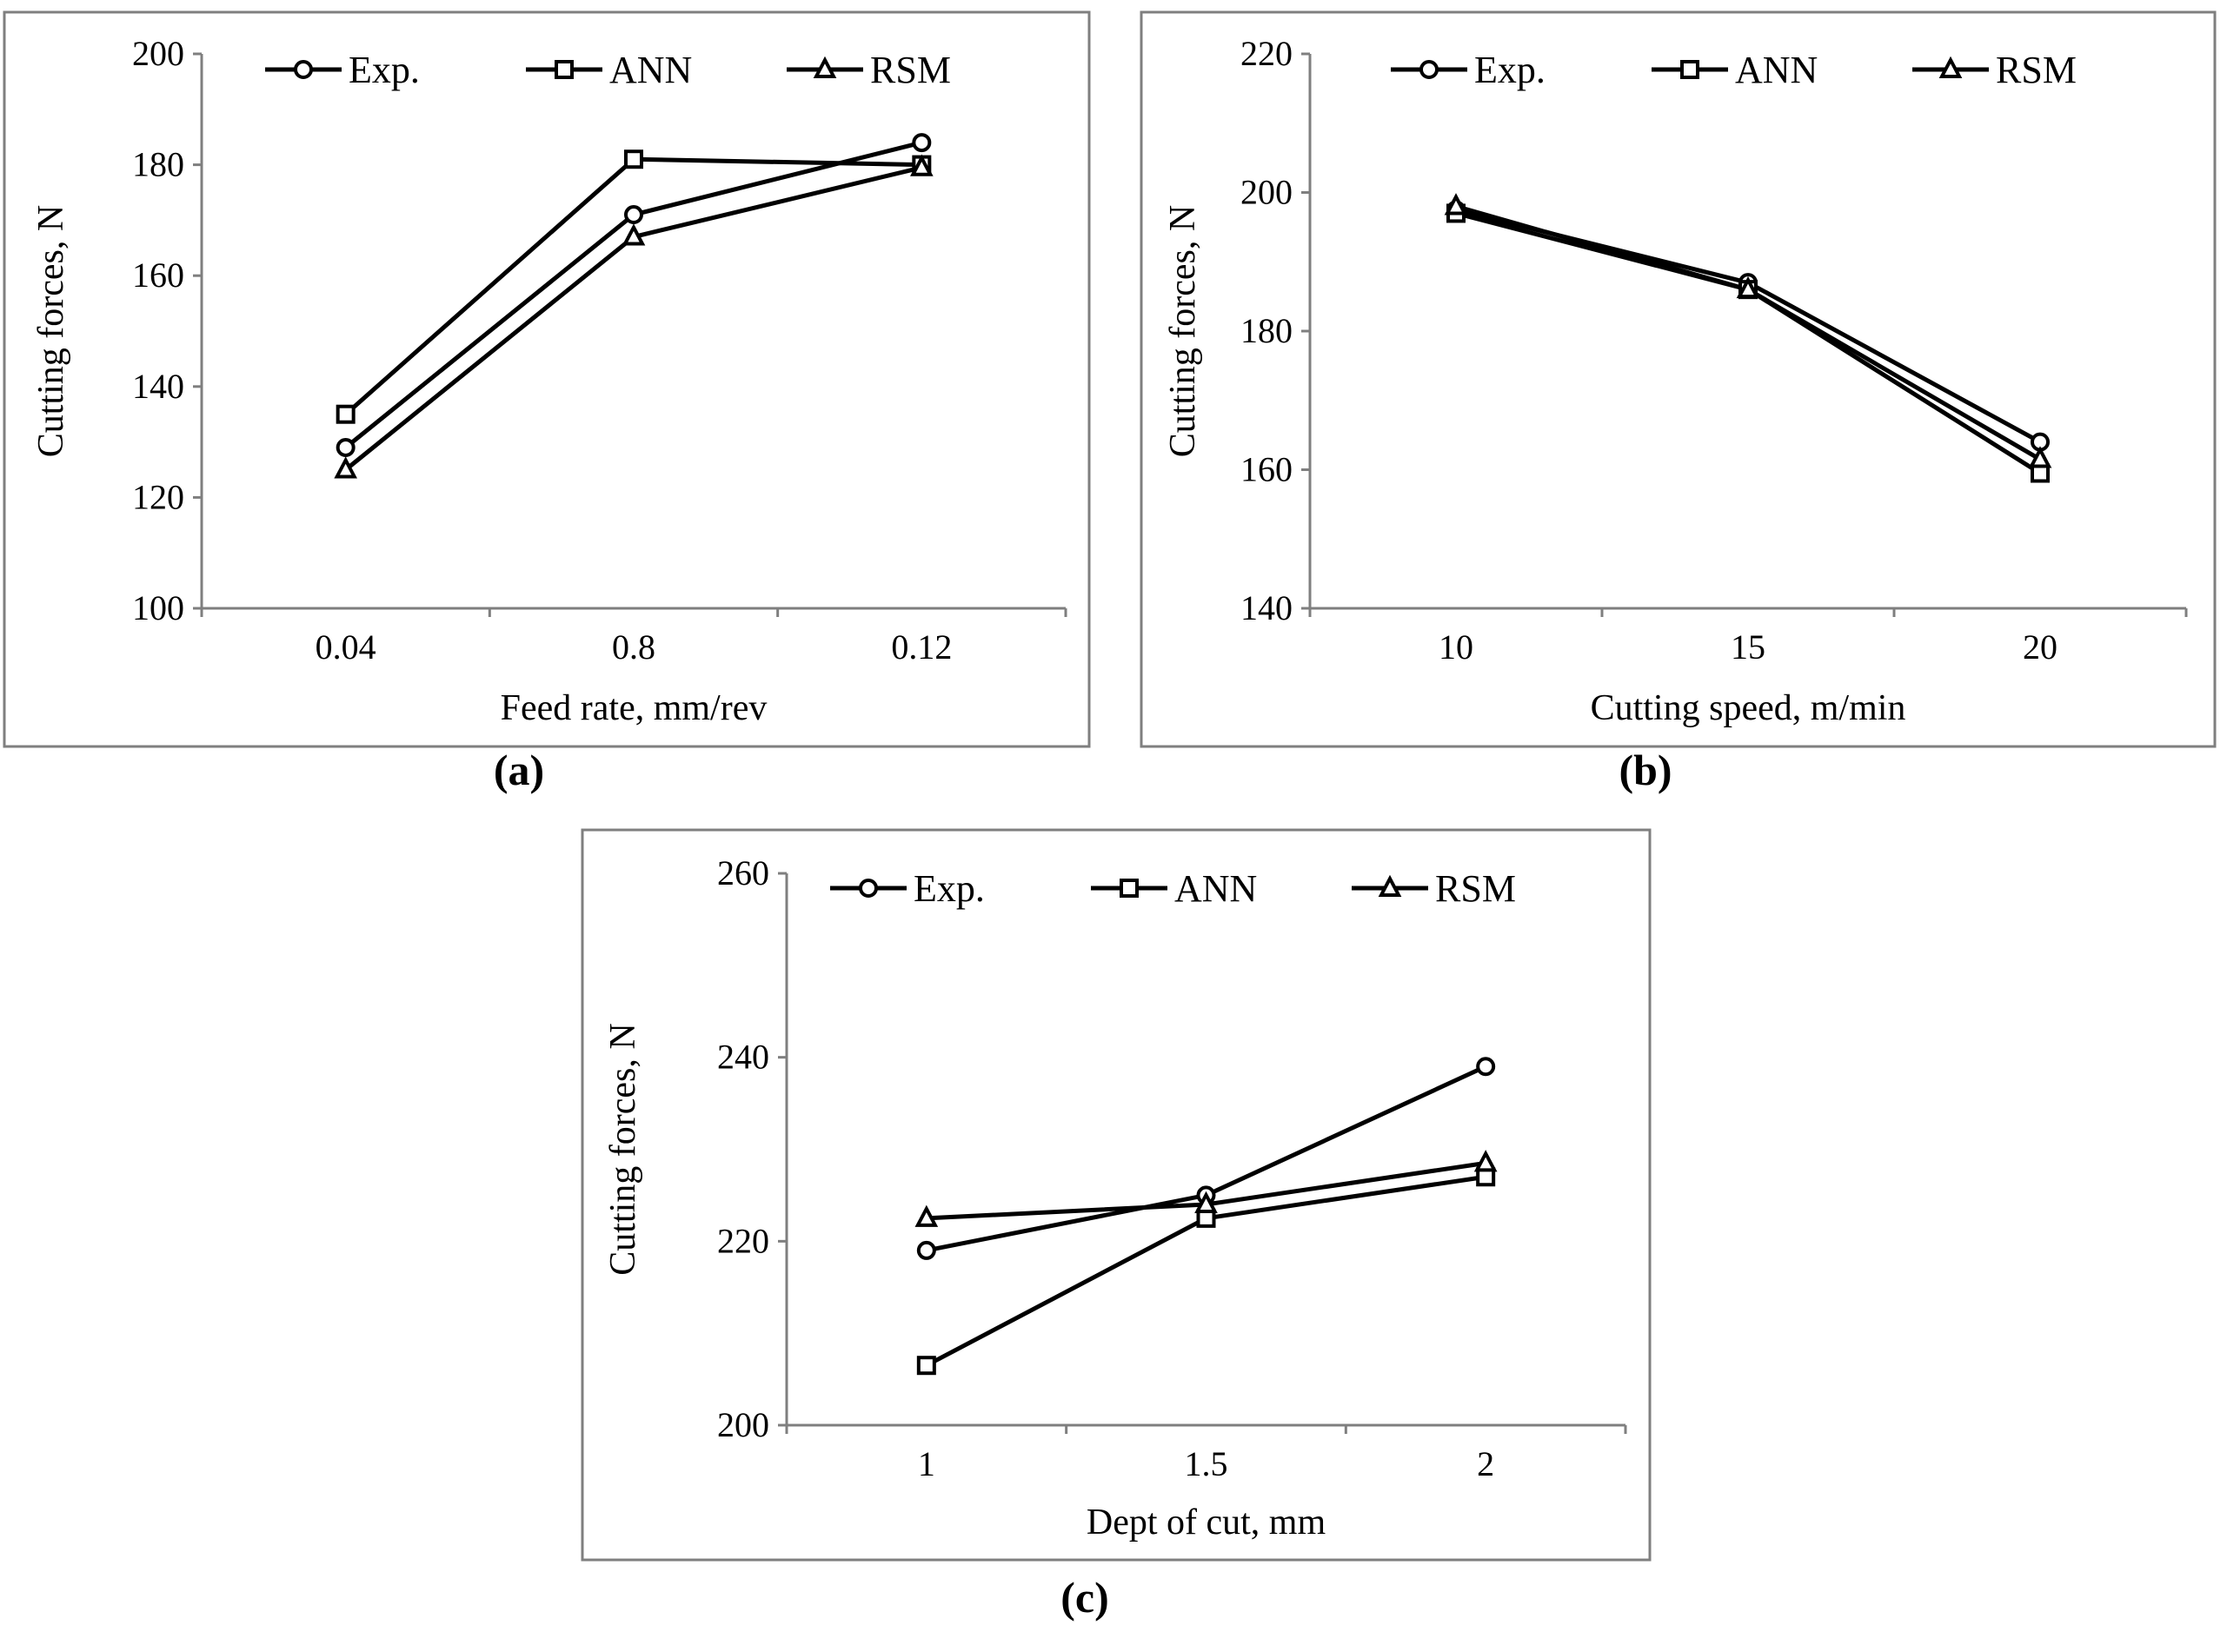 This screenshot has height=1652, width=2227. I want to click on x-axis-label: Dept of cut, mm, so click(1206, 1523).